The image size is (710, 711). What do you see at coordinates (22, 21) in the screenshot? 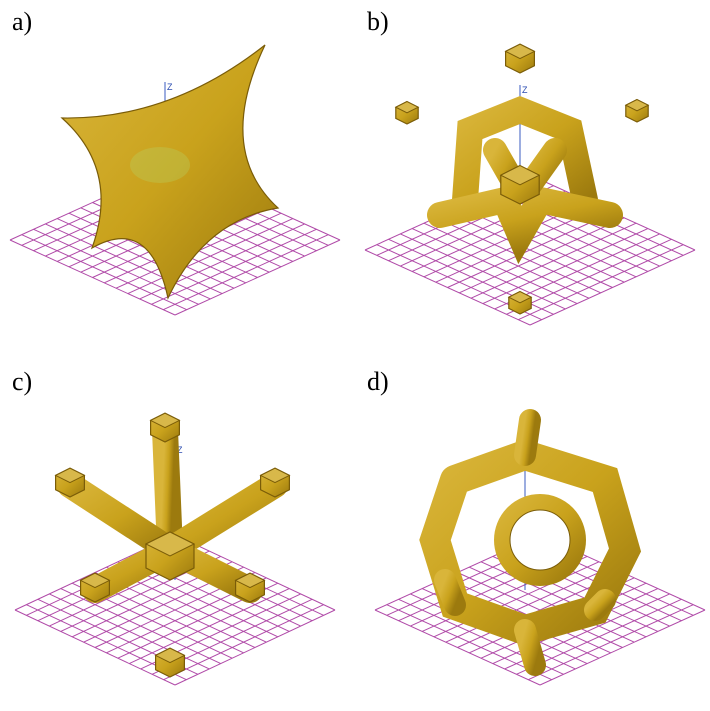
I see `panel-label: a)` at bounding box center [22, 21].